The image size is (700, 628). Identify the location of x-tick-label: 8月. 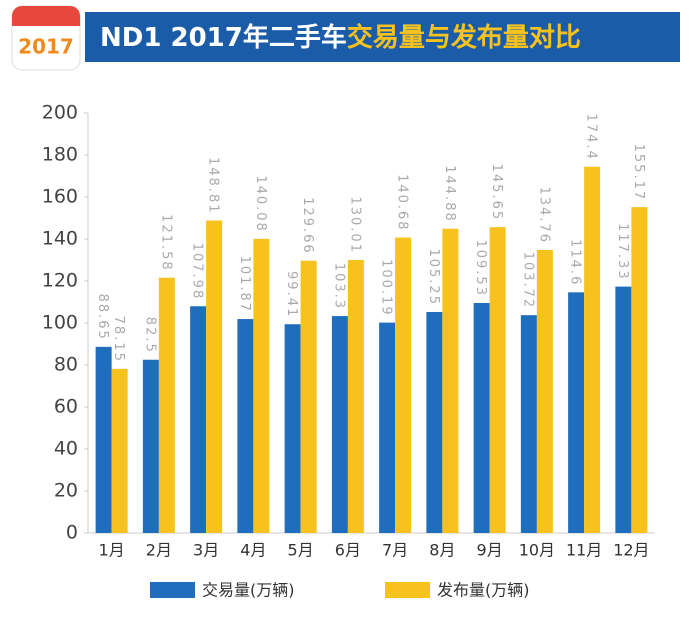
(442, 550).